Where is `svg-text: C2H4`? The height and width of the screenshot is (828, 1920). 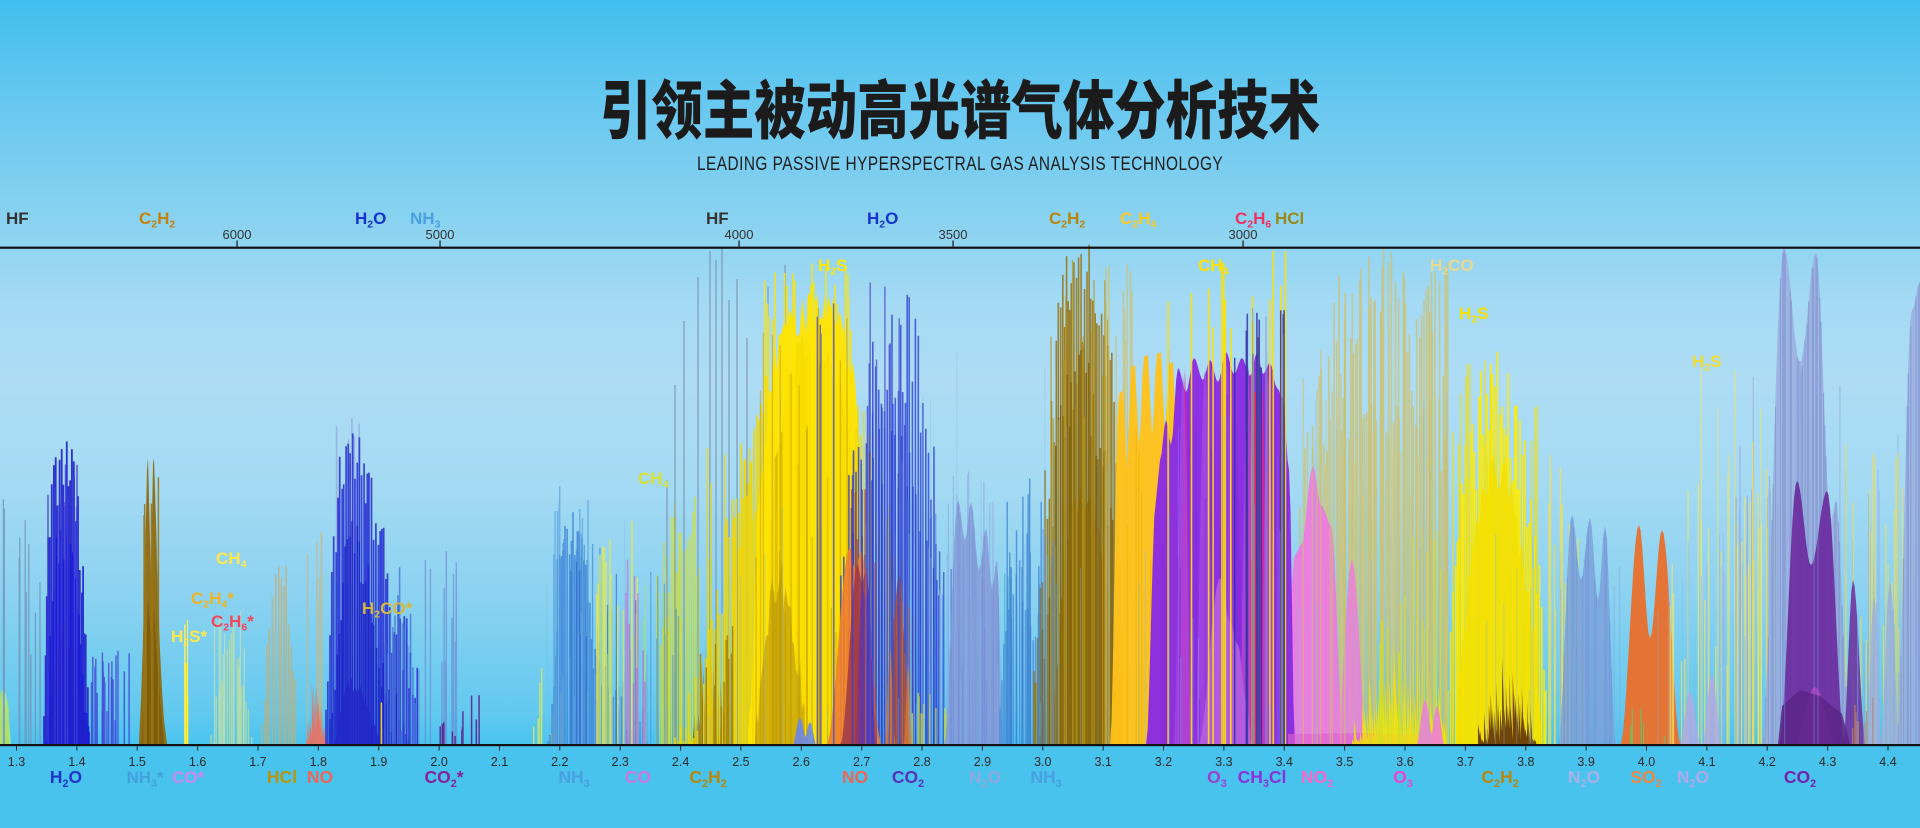
svg-text: C2H4 is located at coordinates (1138, 220).